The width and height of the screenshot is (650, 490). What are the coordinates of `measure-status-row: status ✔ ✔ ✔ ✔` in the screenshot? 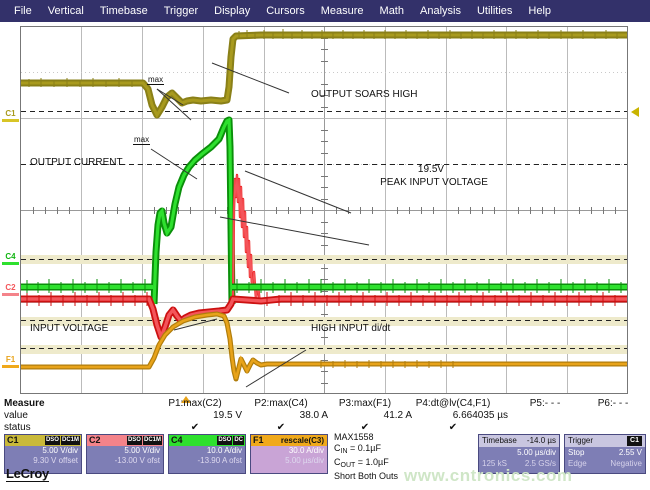 It's located at (325, 427).